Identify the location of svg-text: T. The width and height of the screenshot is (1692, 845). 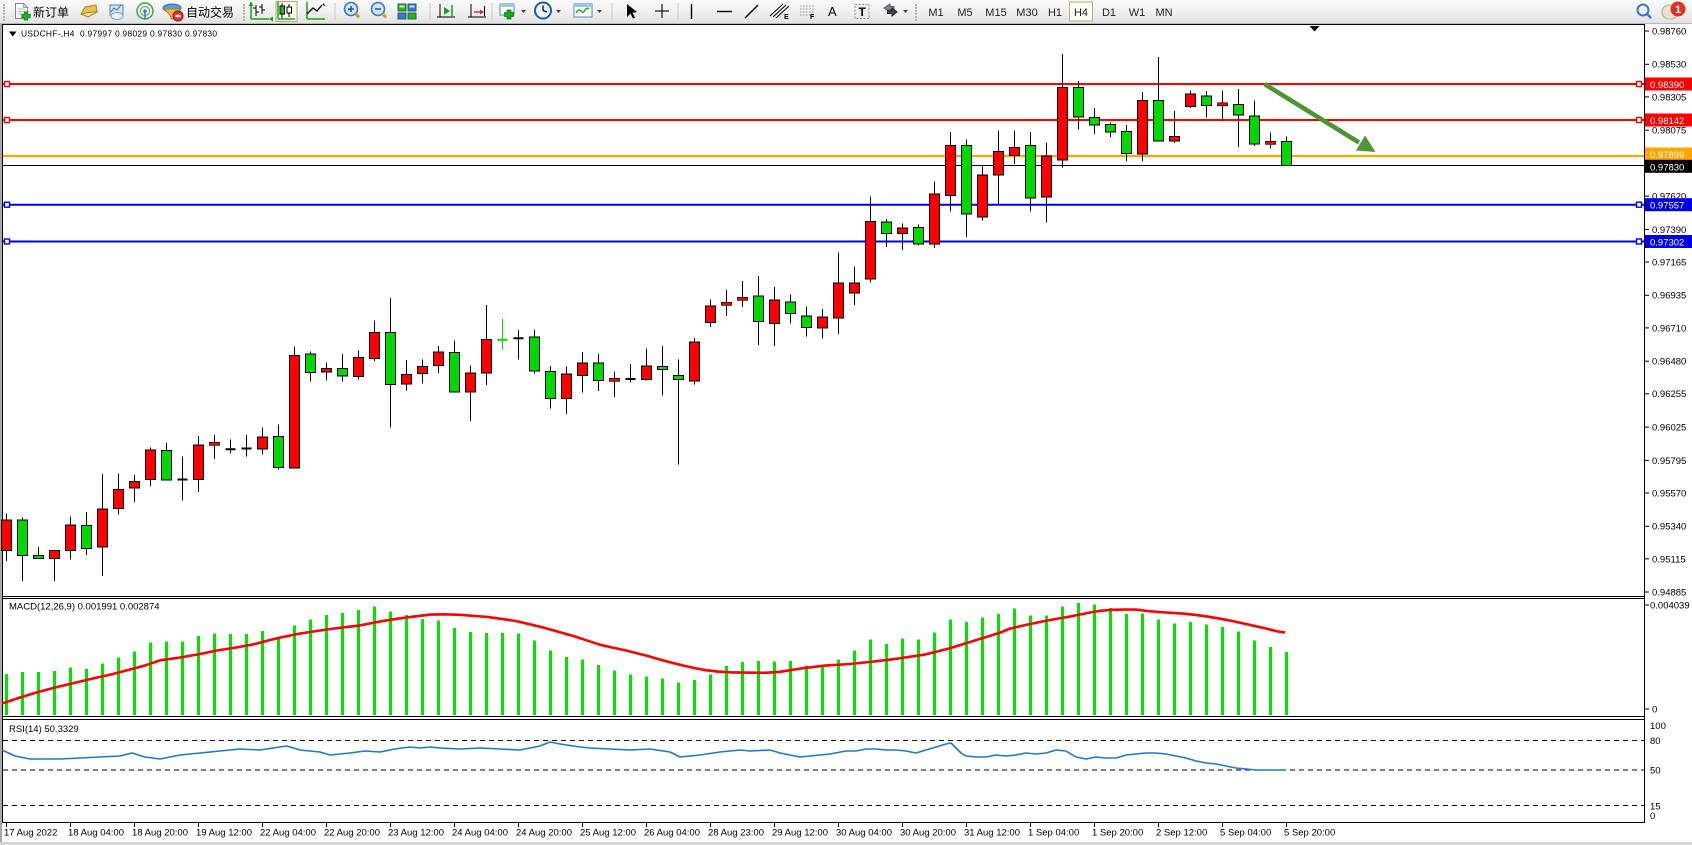
(863, 12).